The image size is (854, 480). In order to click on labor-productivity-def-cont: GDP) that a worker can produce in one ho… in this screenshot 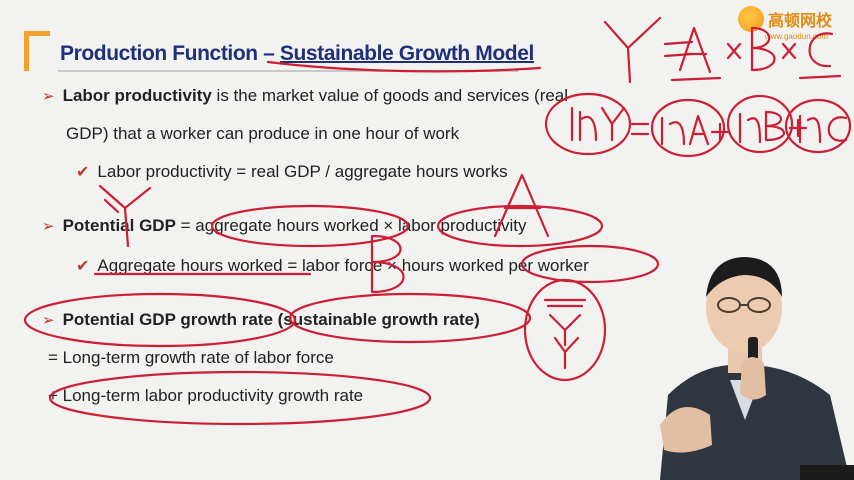, I will do `click(263, 133)`.